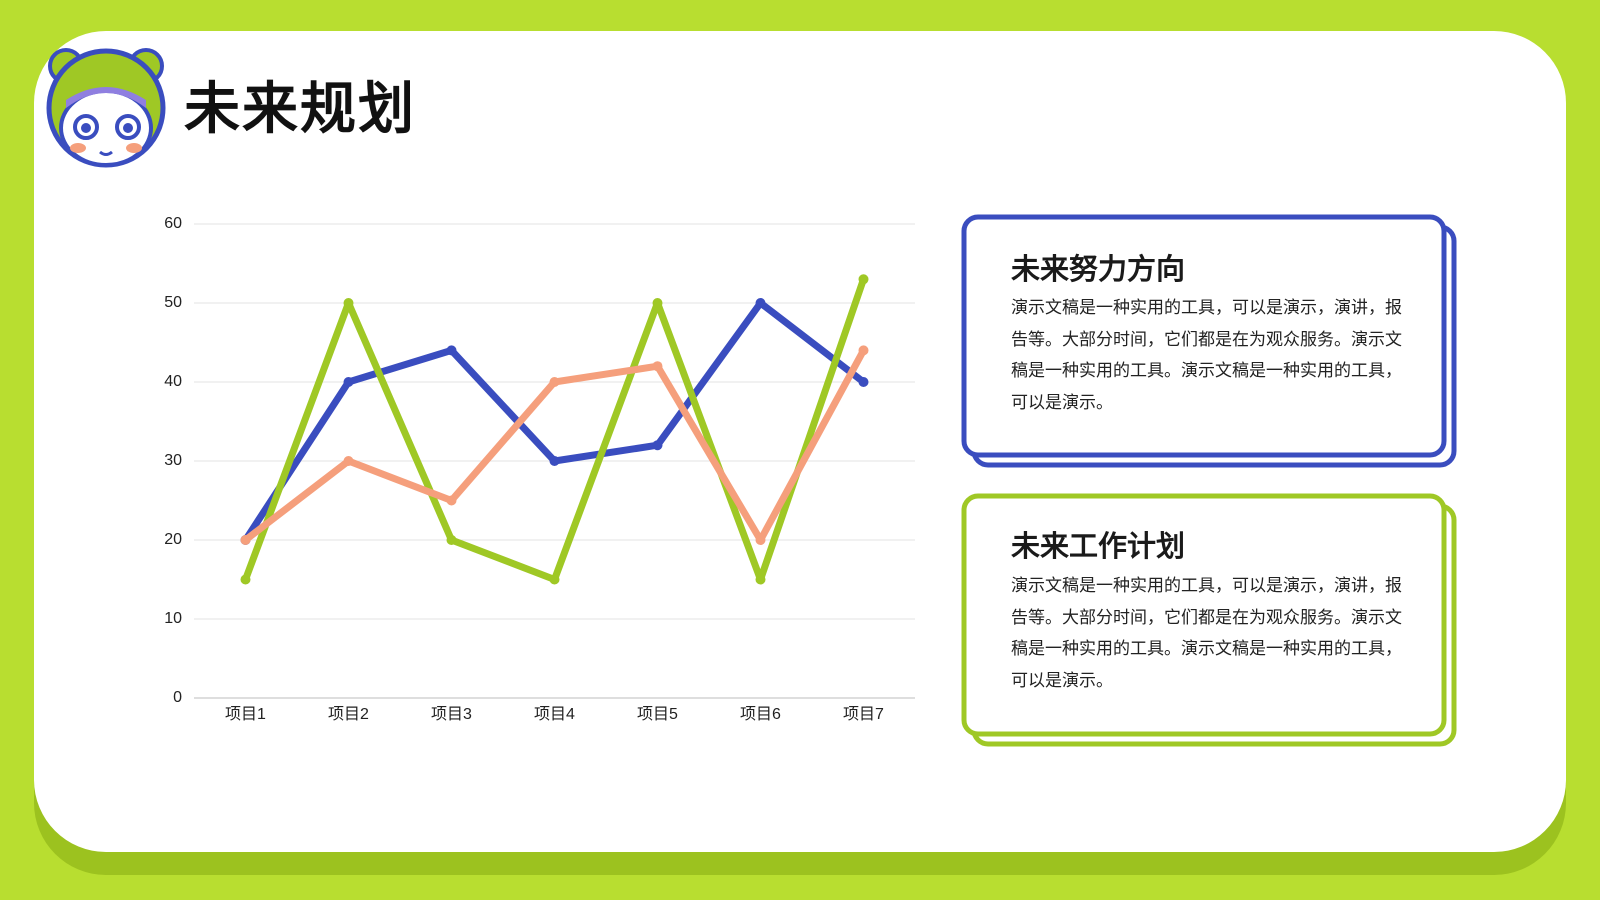 The image size is (1600, 900). Describe the element at coordinates (657, 714) in the screenshot. I see `x-tick-label: 项目5` at that location.